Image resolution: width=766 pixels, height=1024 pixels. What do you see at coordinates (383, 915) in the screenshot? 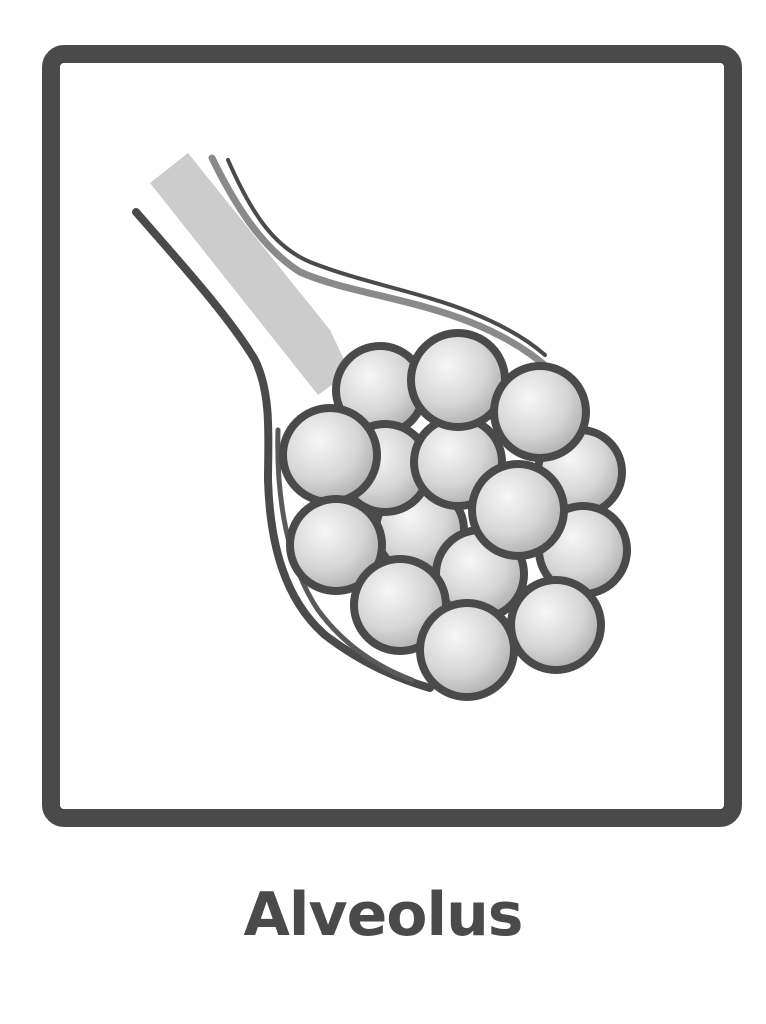
I see `card-caption: Alveolus` at bounding box center [383, 915].